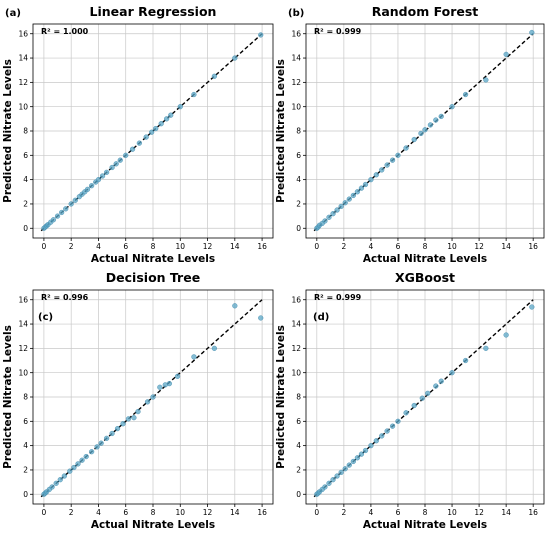 The width and height of the screenshot is (550, 537). What do you see at coordinates (65, 31) in the screenshot?
I see `r-squared-annotation: R² = 1.000` at bounding box center [65, 31].